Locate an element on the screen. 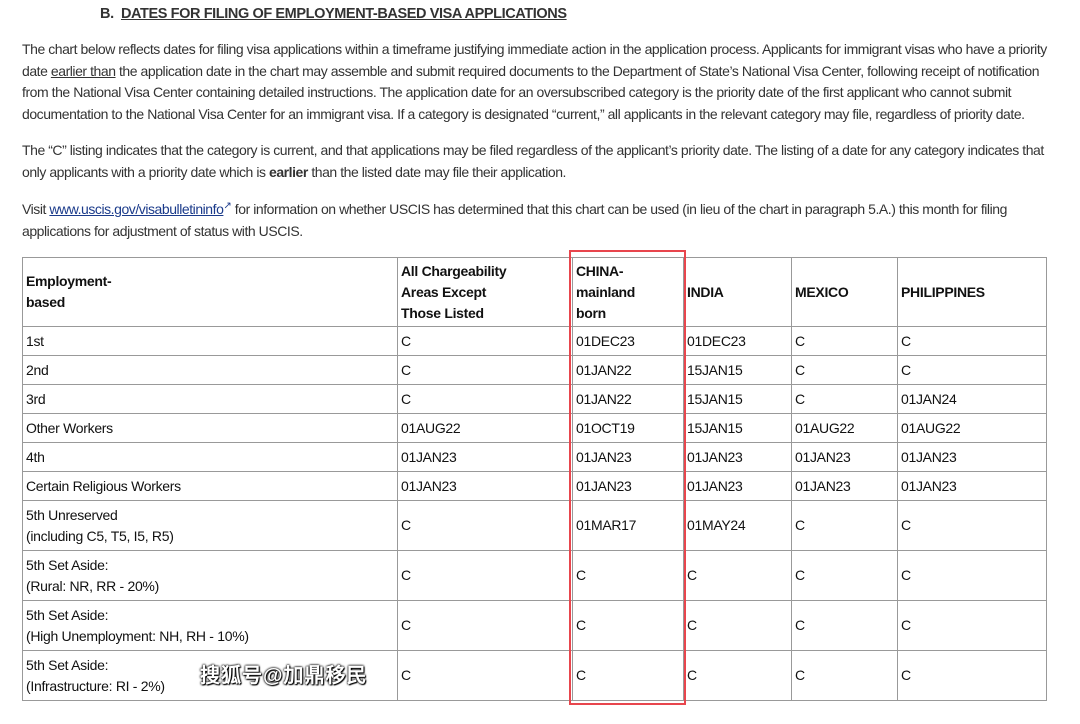 The height and width of the screenshot is (724, 1080). external-link-icon: ↗ is located at coordinates (227, 206).